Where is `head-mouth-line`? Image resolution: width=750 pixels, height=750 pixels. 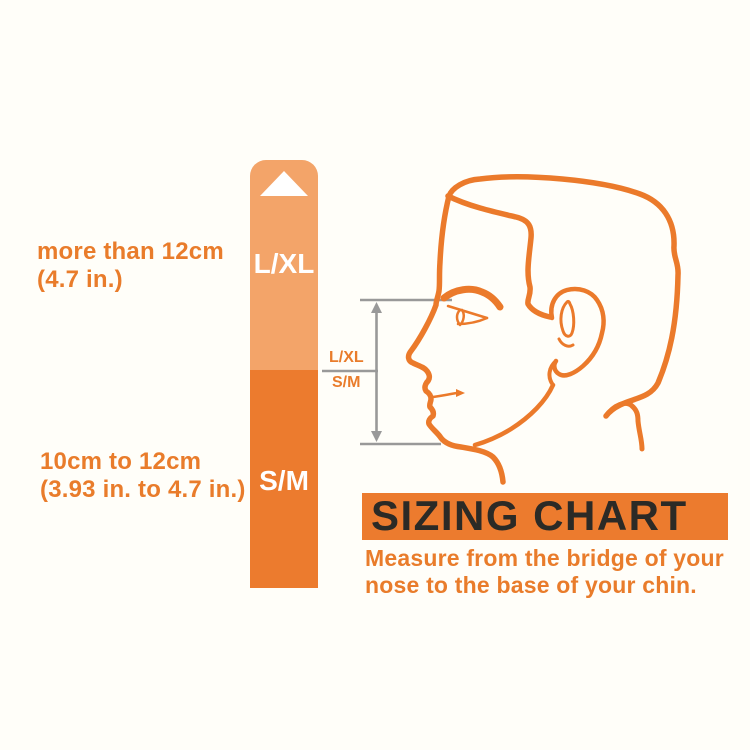 head-mouth-line is located at coordinates (445, 395).